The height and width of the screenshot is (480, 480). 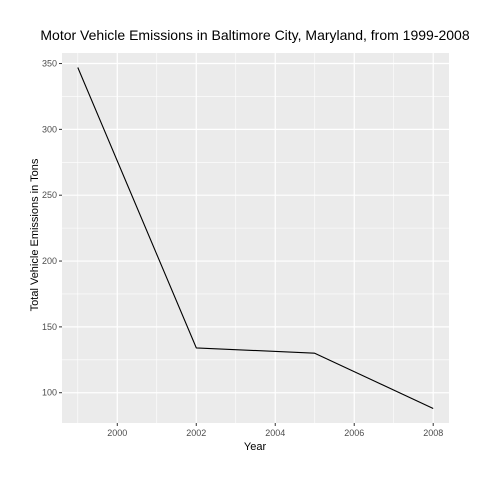 What do you see at coordinates (49, 393) in the screenshot?
I see `y-tick-label: 100` at bounding box center [49, 393].